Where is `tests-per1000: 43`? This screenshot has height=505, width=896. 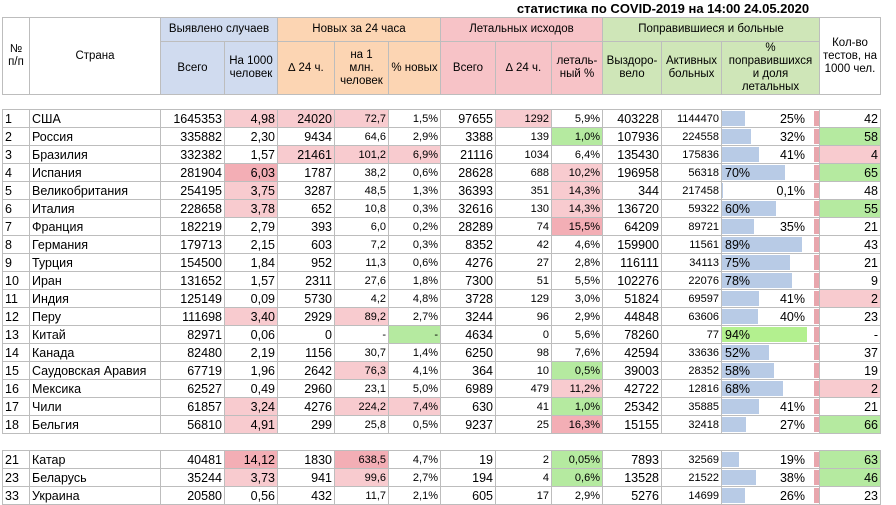 tests-per1000: 43 is located at coordinates (850, 245).